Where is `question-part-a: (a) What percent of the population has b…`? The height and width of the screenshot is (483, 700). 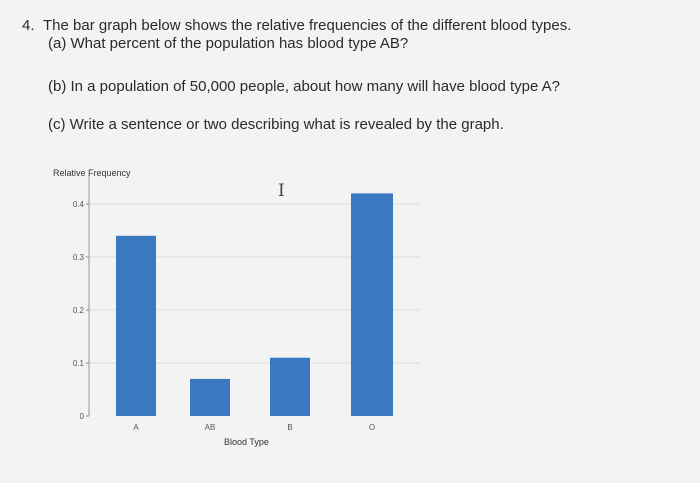
question-part-a: (a) What percent of the population has b… is located at coordinates (228, 43).